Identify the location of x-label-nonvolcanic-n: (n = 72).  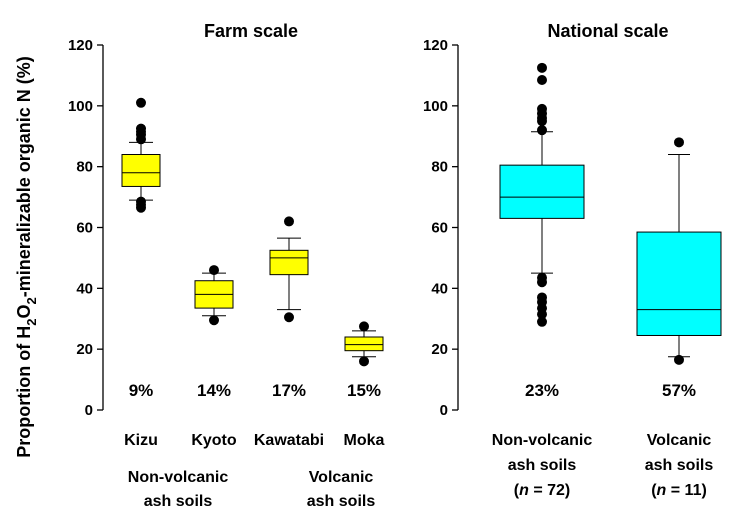
(542, 490).